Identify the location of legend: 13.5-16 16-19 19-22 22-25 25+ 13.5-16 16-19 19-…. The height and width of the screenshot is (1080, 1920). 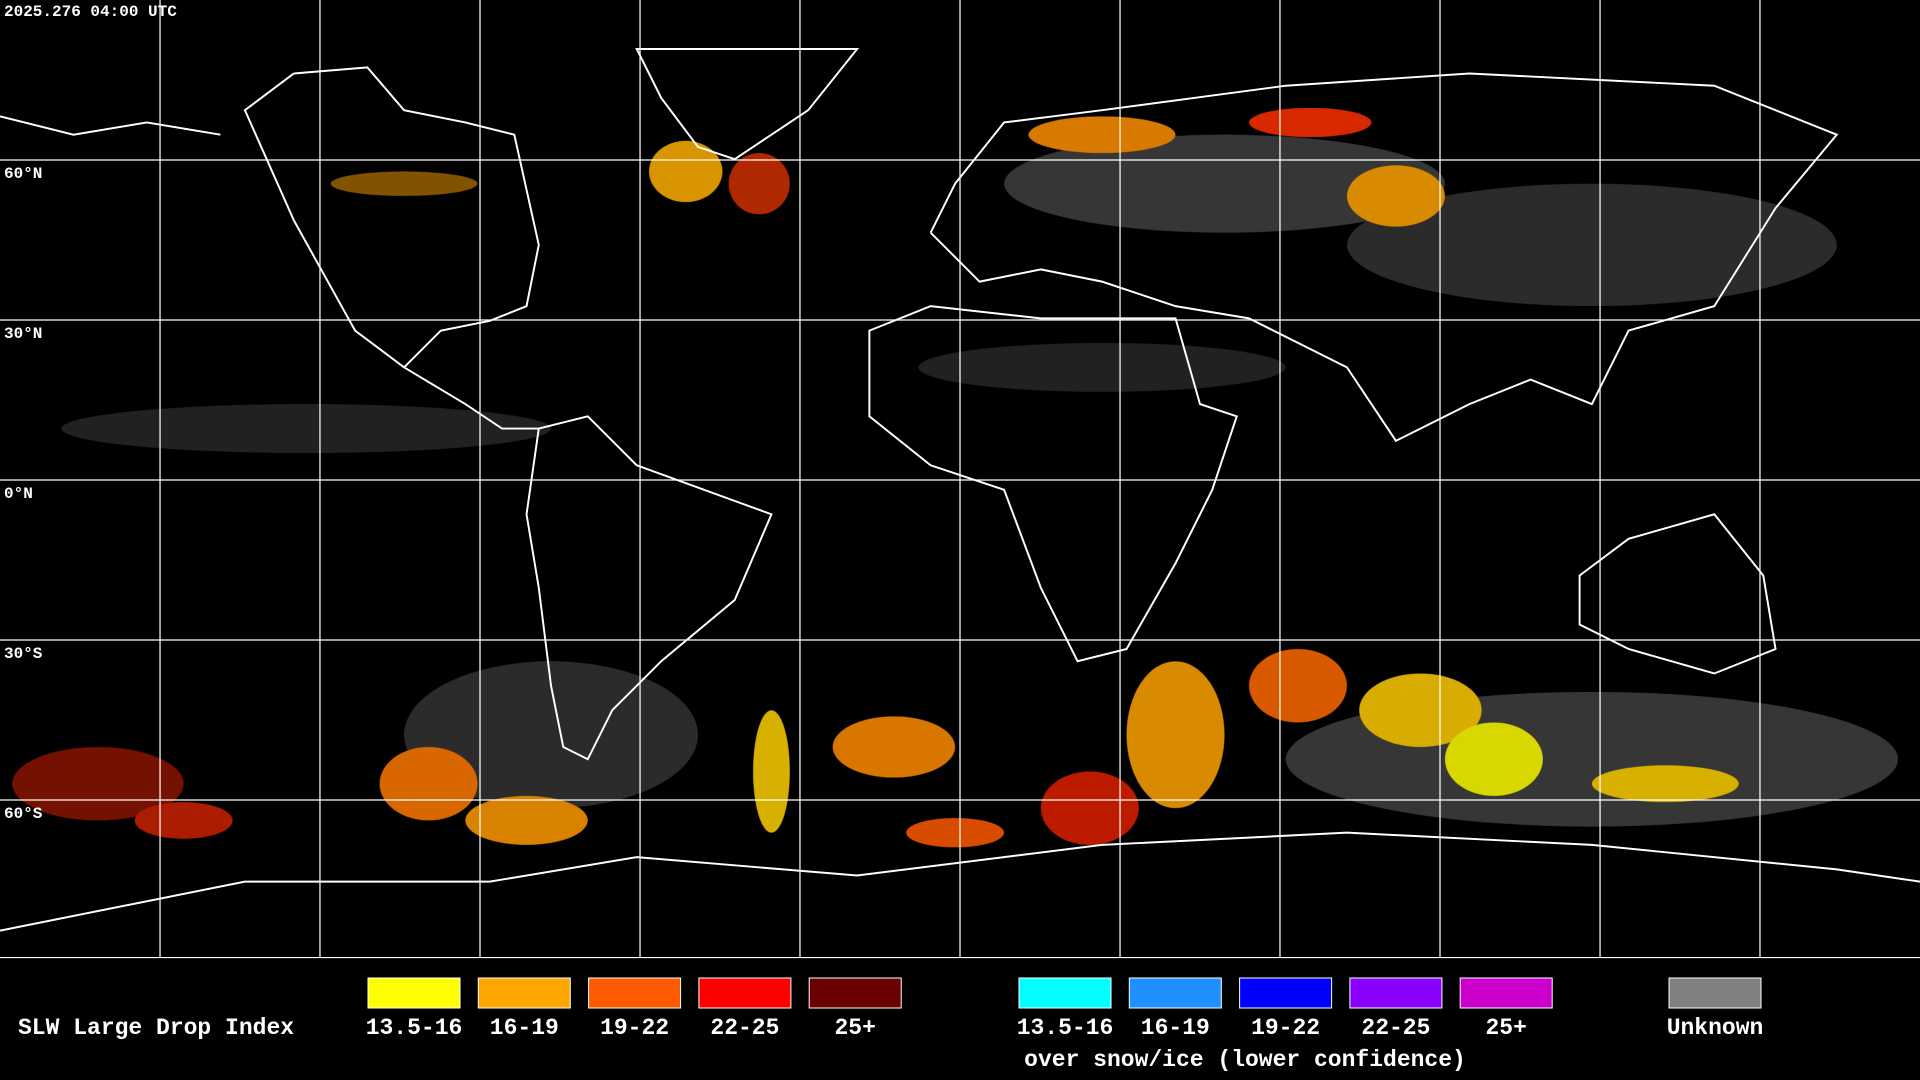
(1065, 1025).